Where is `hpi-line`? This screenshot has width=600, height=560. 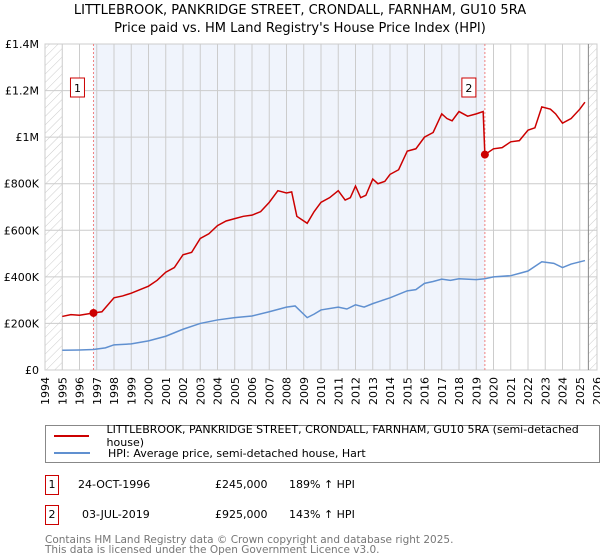 hpi-line is located at coordinates (324, 305).